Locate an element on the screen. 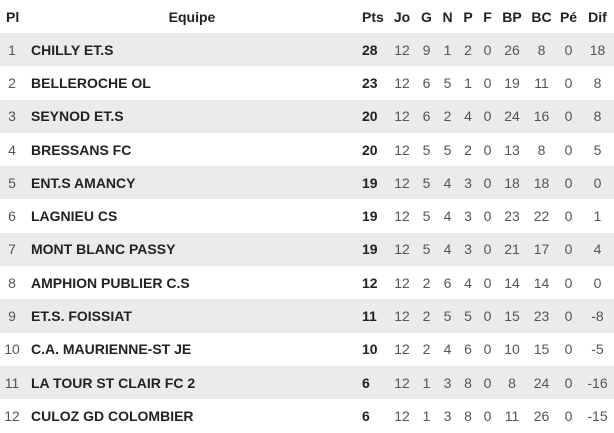 Image resolution: width=614 pixels, height=433 pixels. cell-bc: 15 is located at coordinates (541, 349).